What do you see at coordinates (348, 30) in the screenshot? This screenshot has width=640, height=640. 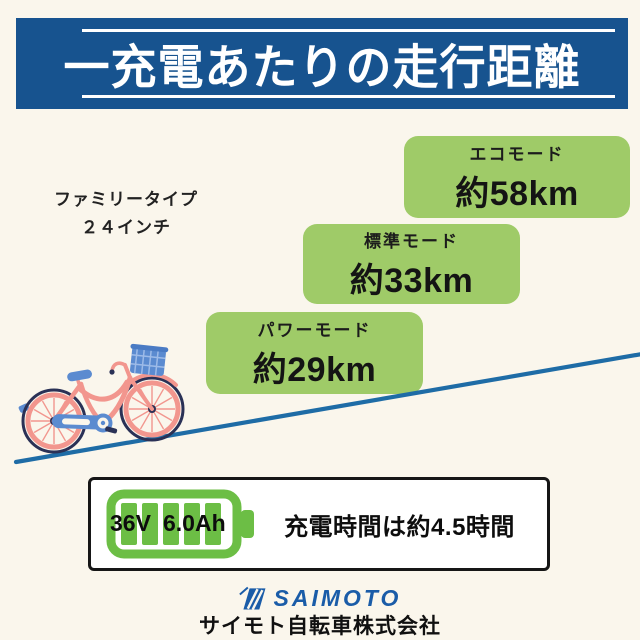 I see `banner-rule-top` at bounding box center [348, 30].